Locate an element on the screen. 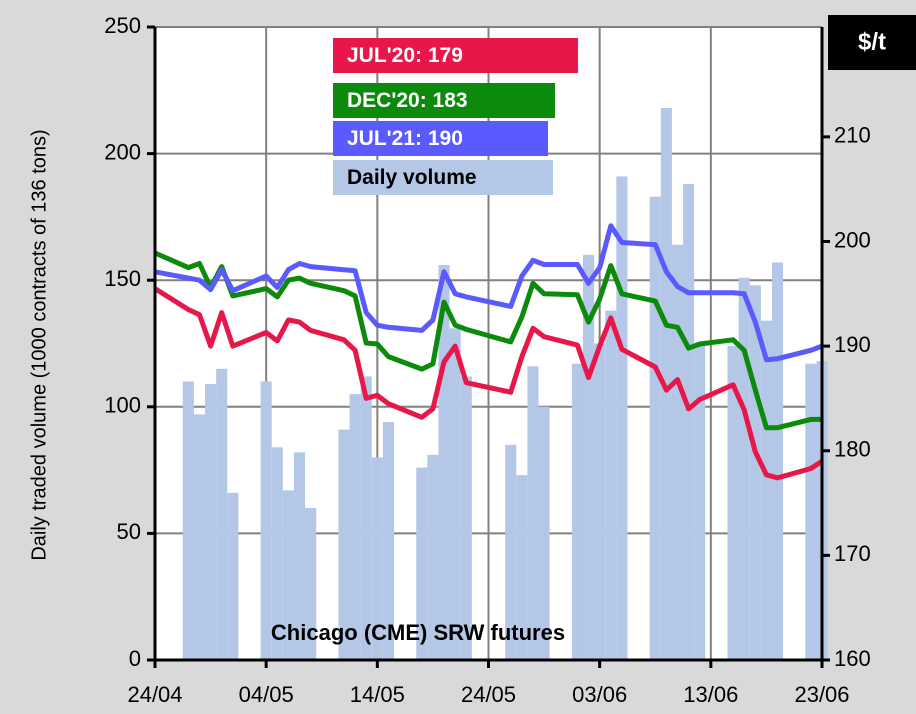 This screenshot has height=714, width=916. legend-label: DEC'20: 183 is located at coordinates (407, 100).